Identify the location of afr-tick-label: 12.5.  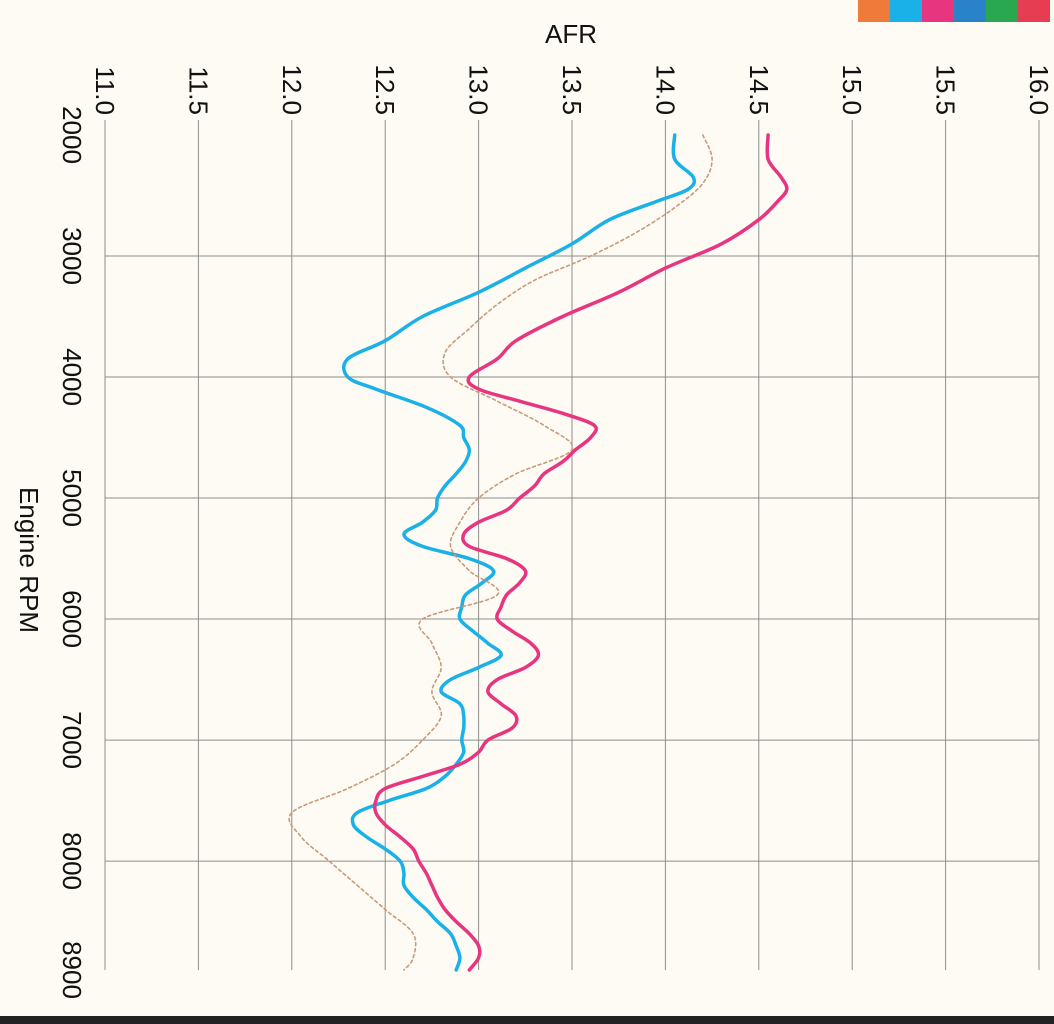
(385, 89).